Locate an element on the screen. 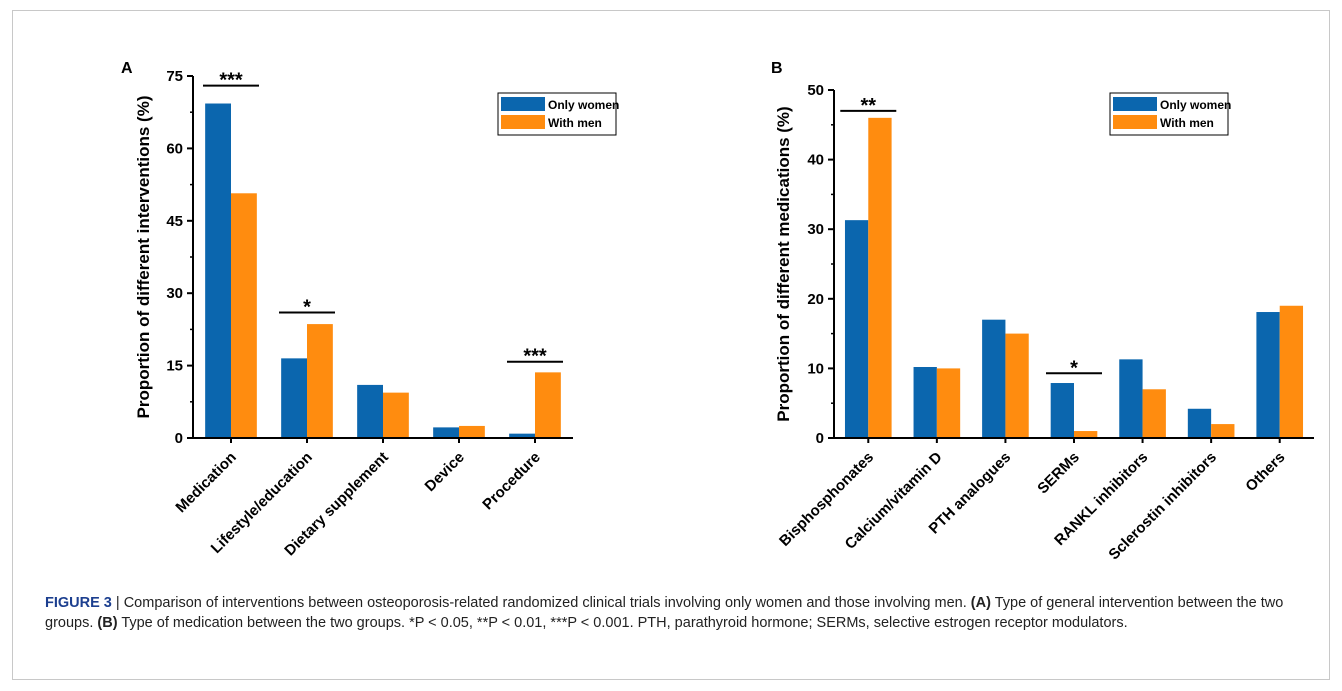  y-axis-title: Proportion of different medications (%) is located at coordinates (783, 263).